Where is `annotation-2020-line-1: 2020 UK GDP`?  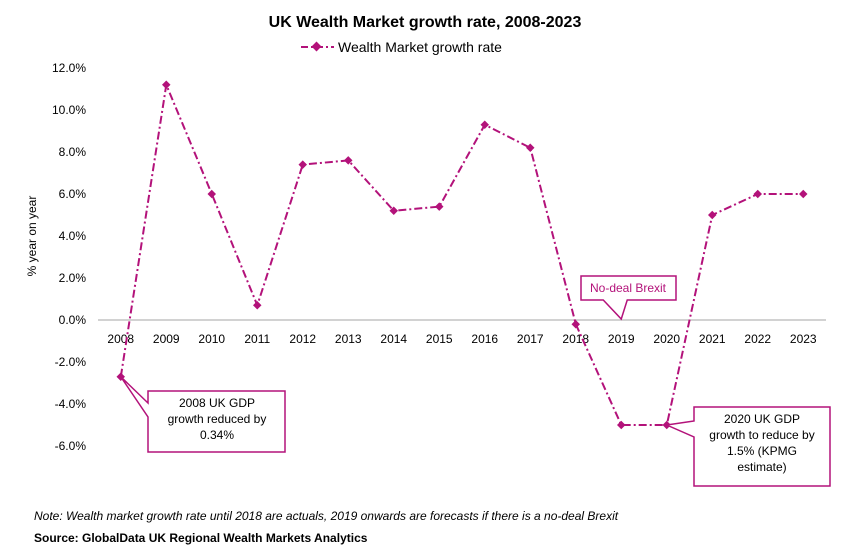
annotation-2020-line-1: 2020 UK GDP is located at coordinates (762, 419).